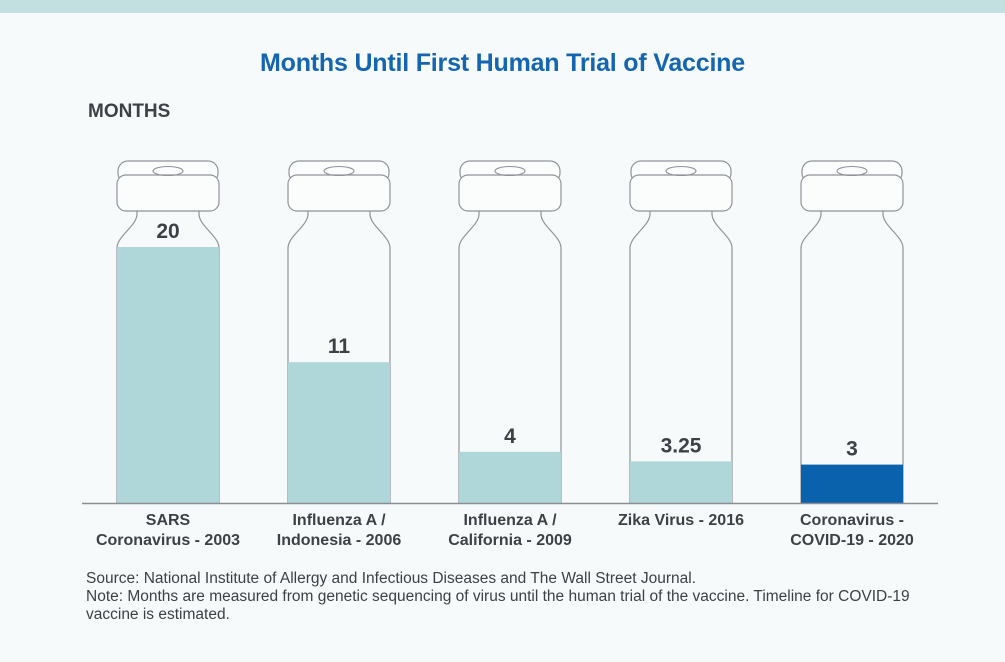  What do you see at coordinates (129, 111) in the screenshot?
I see `y-axis-label: MONTHS` at bounding box center [129, 111].